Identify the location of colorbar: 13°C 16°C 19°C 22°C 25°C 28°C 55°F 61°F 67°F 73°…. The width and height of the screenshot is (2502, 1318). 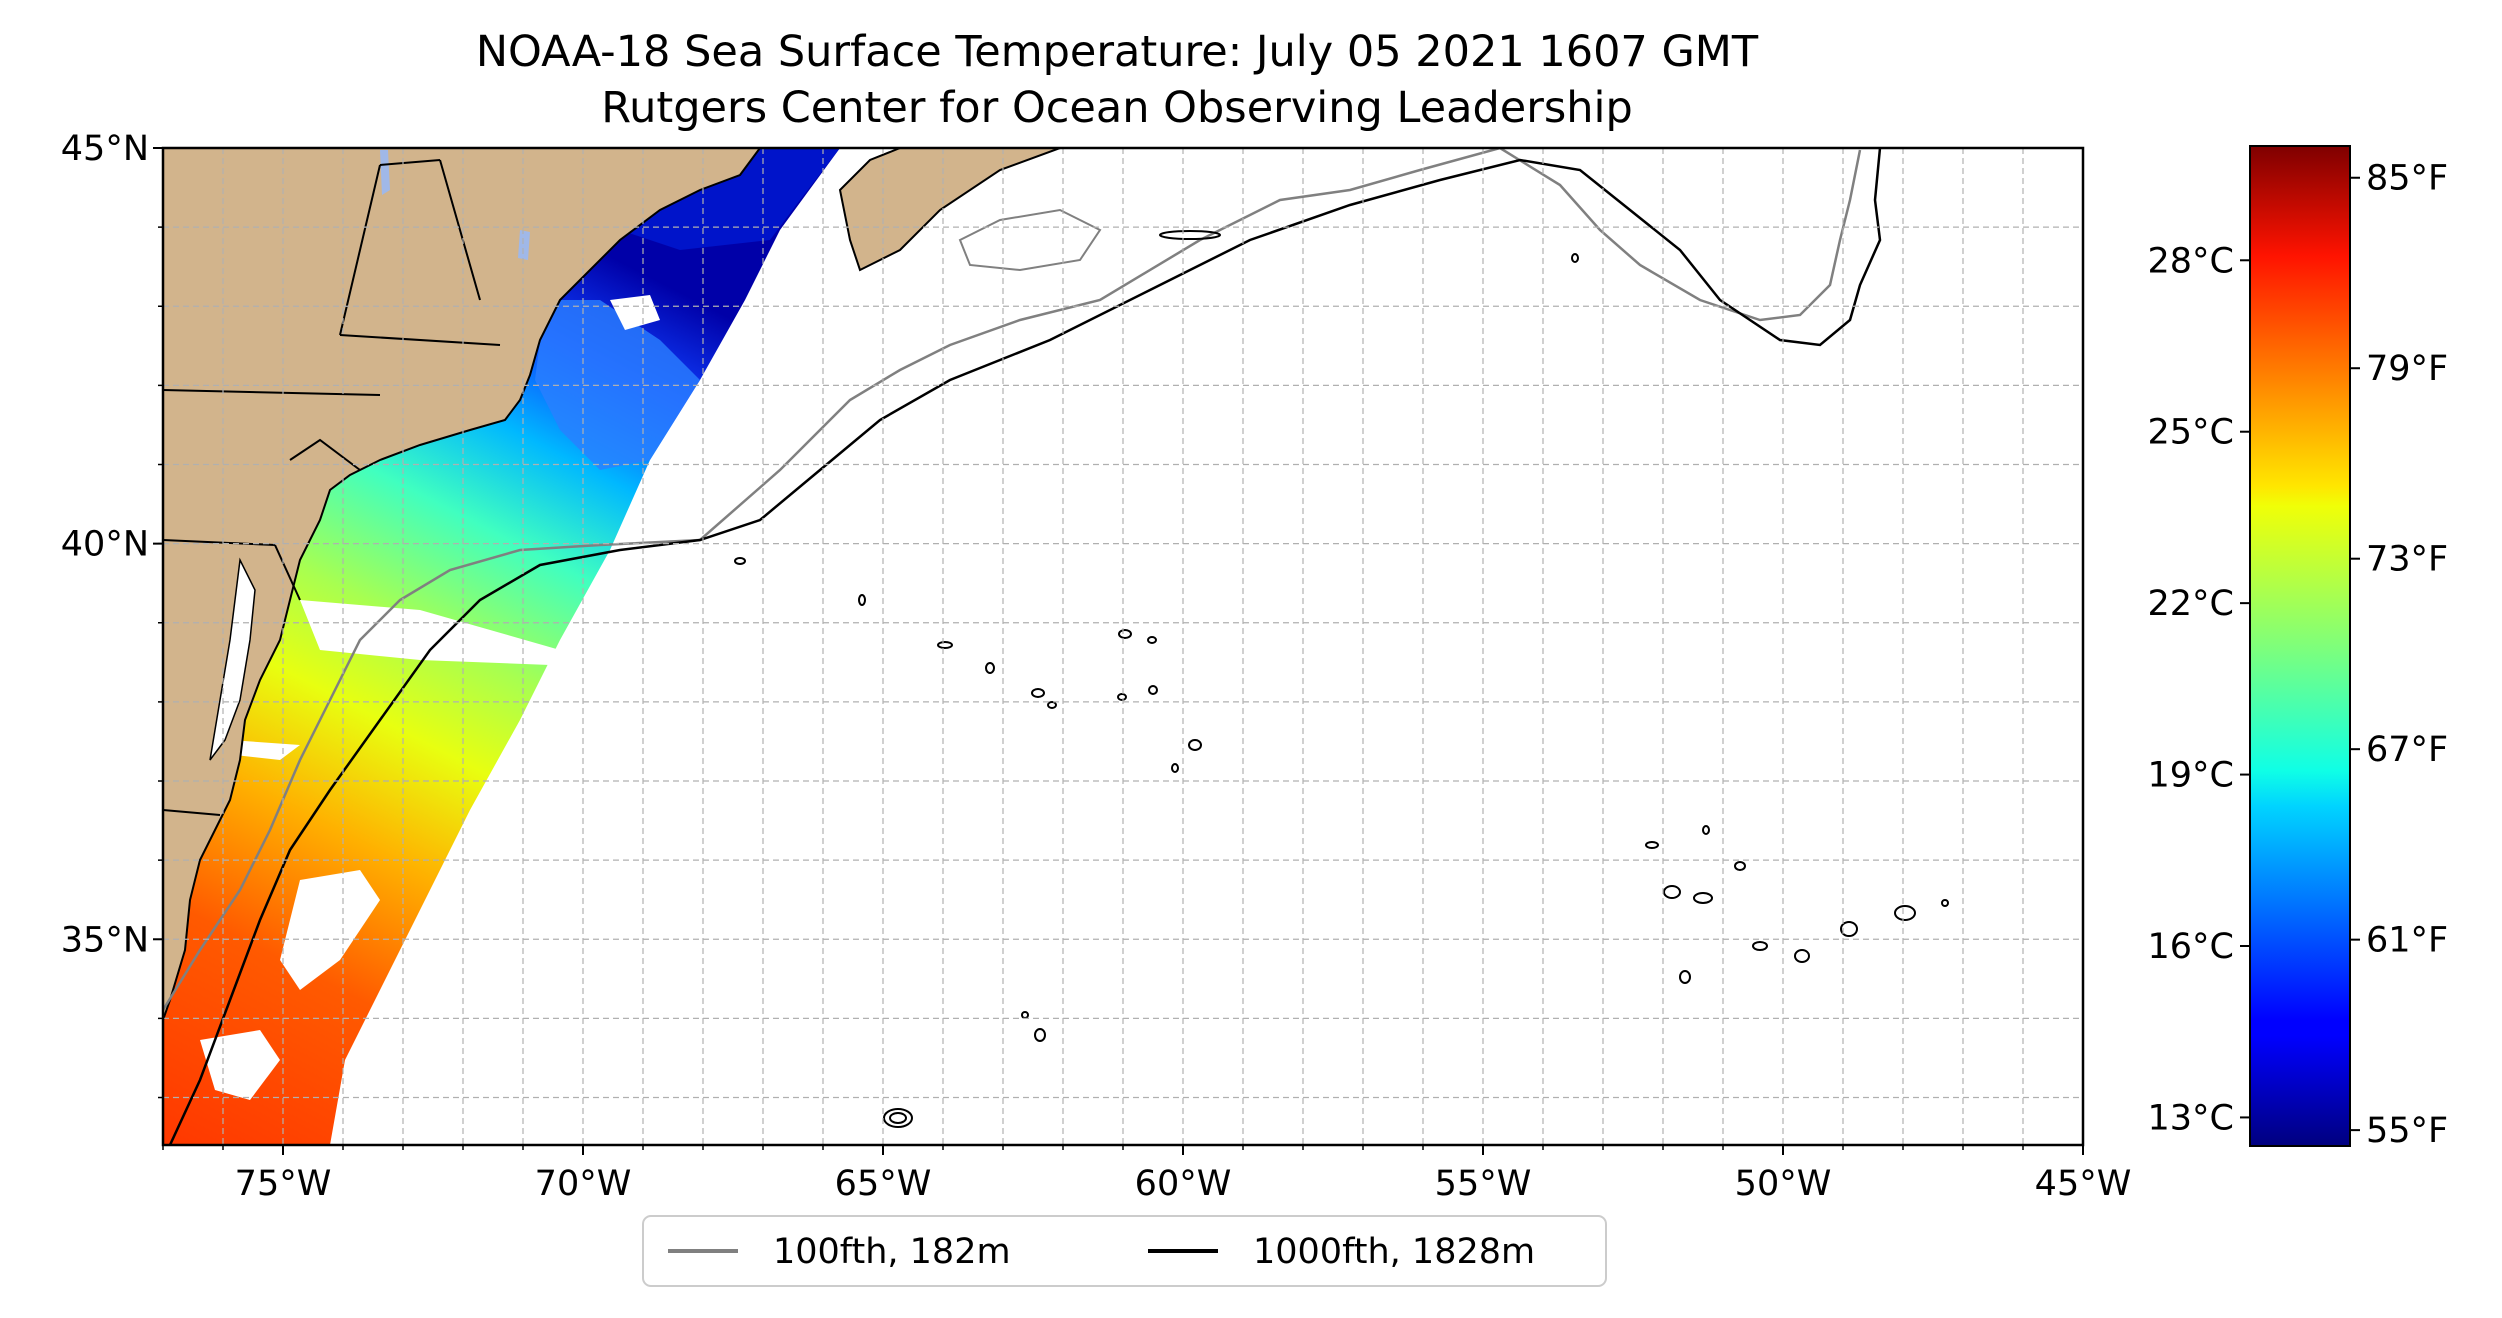
(2298, 648).